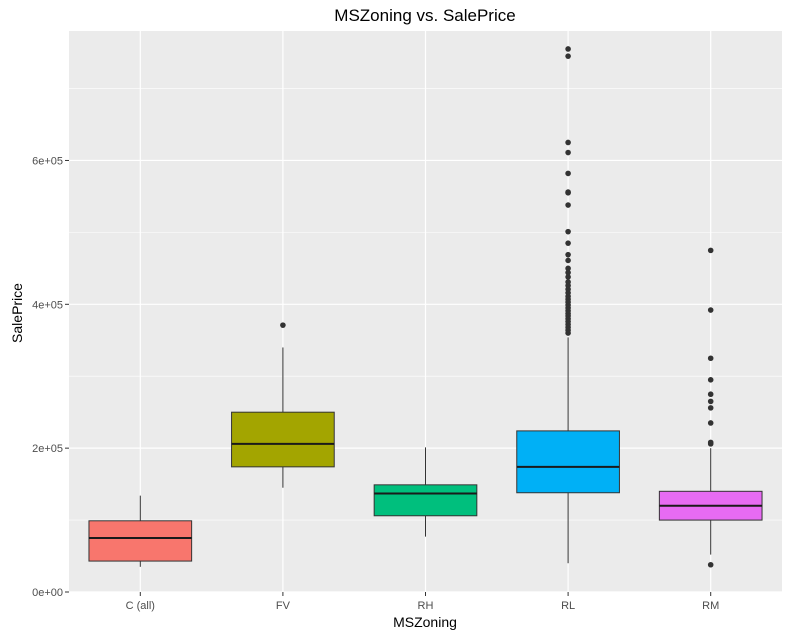 The height and width of the screenshot is (637, 789). I want to click on y-tick-label: 0e+00, so click(47, 593).